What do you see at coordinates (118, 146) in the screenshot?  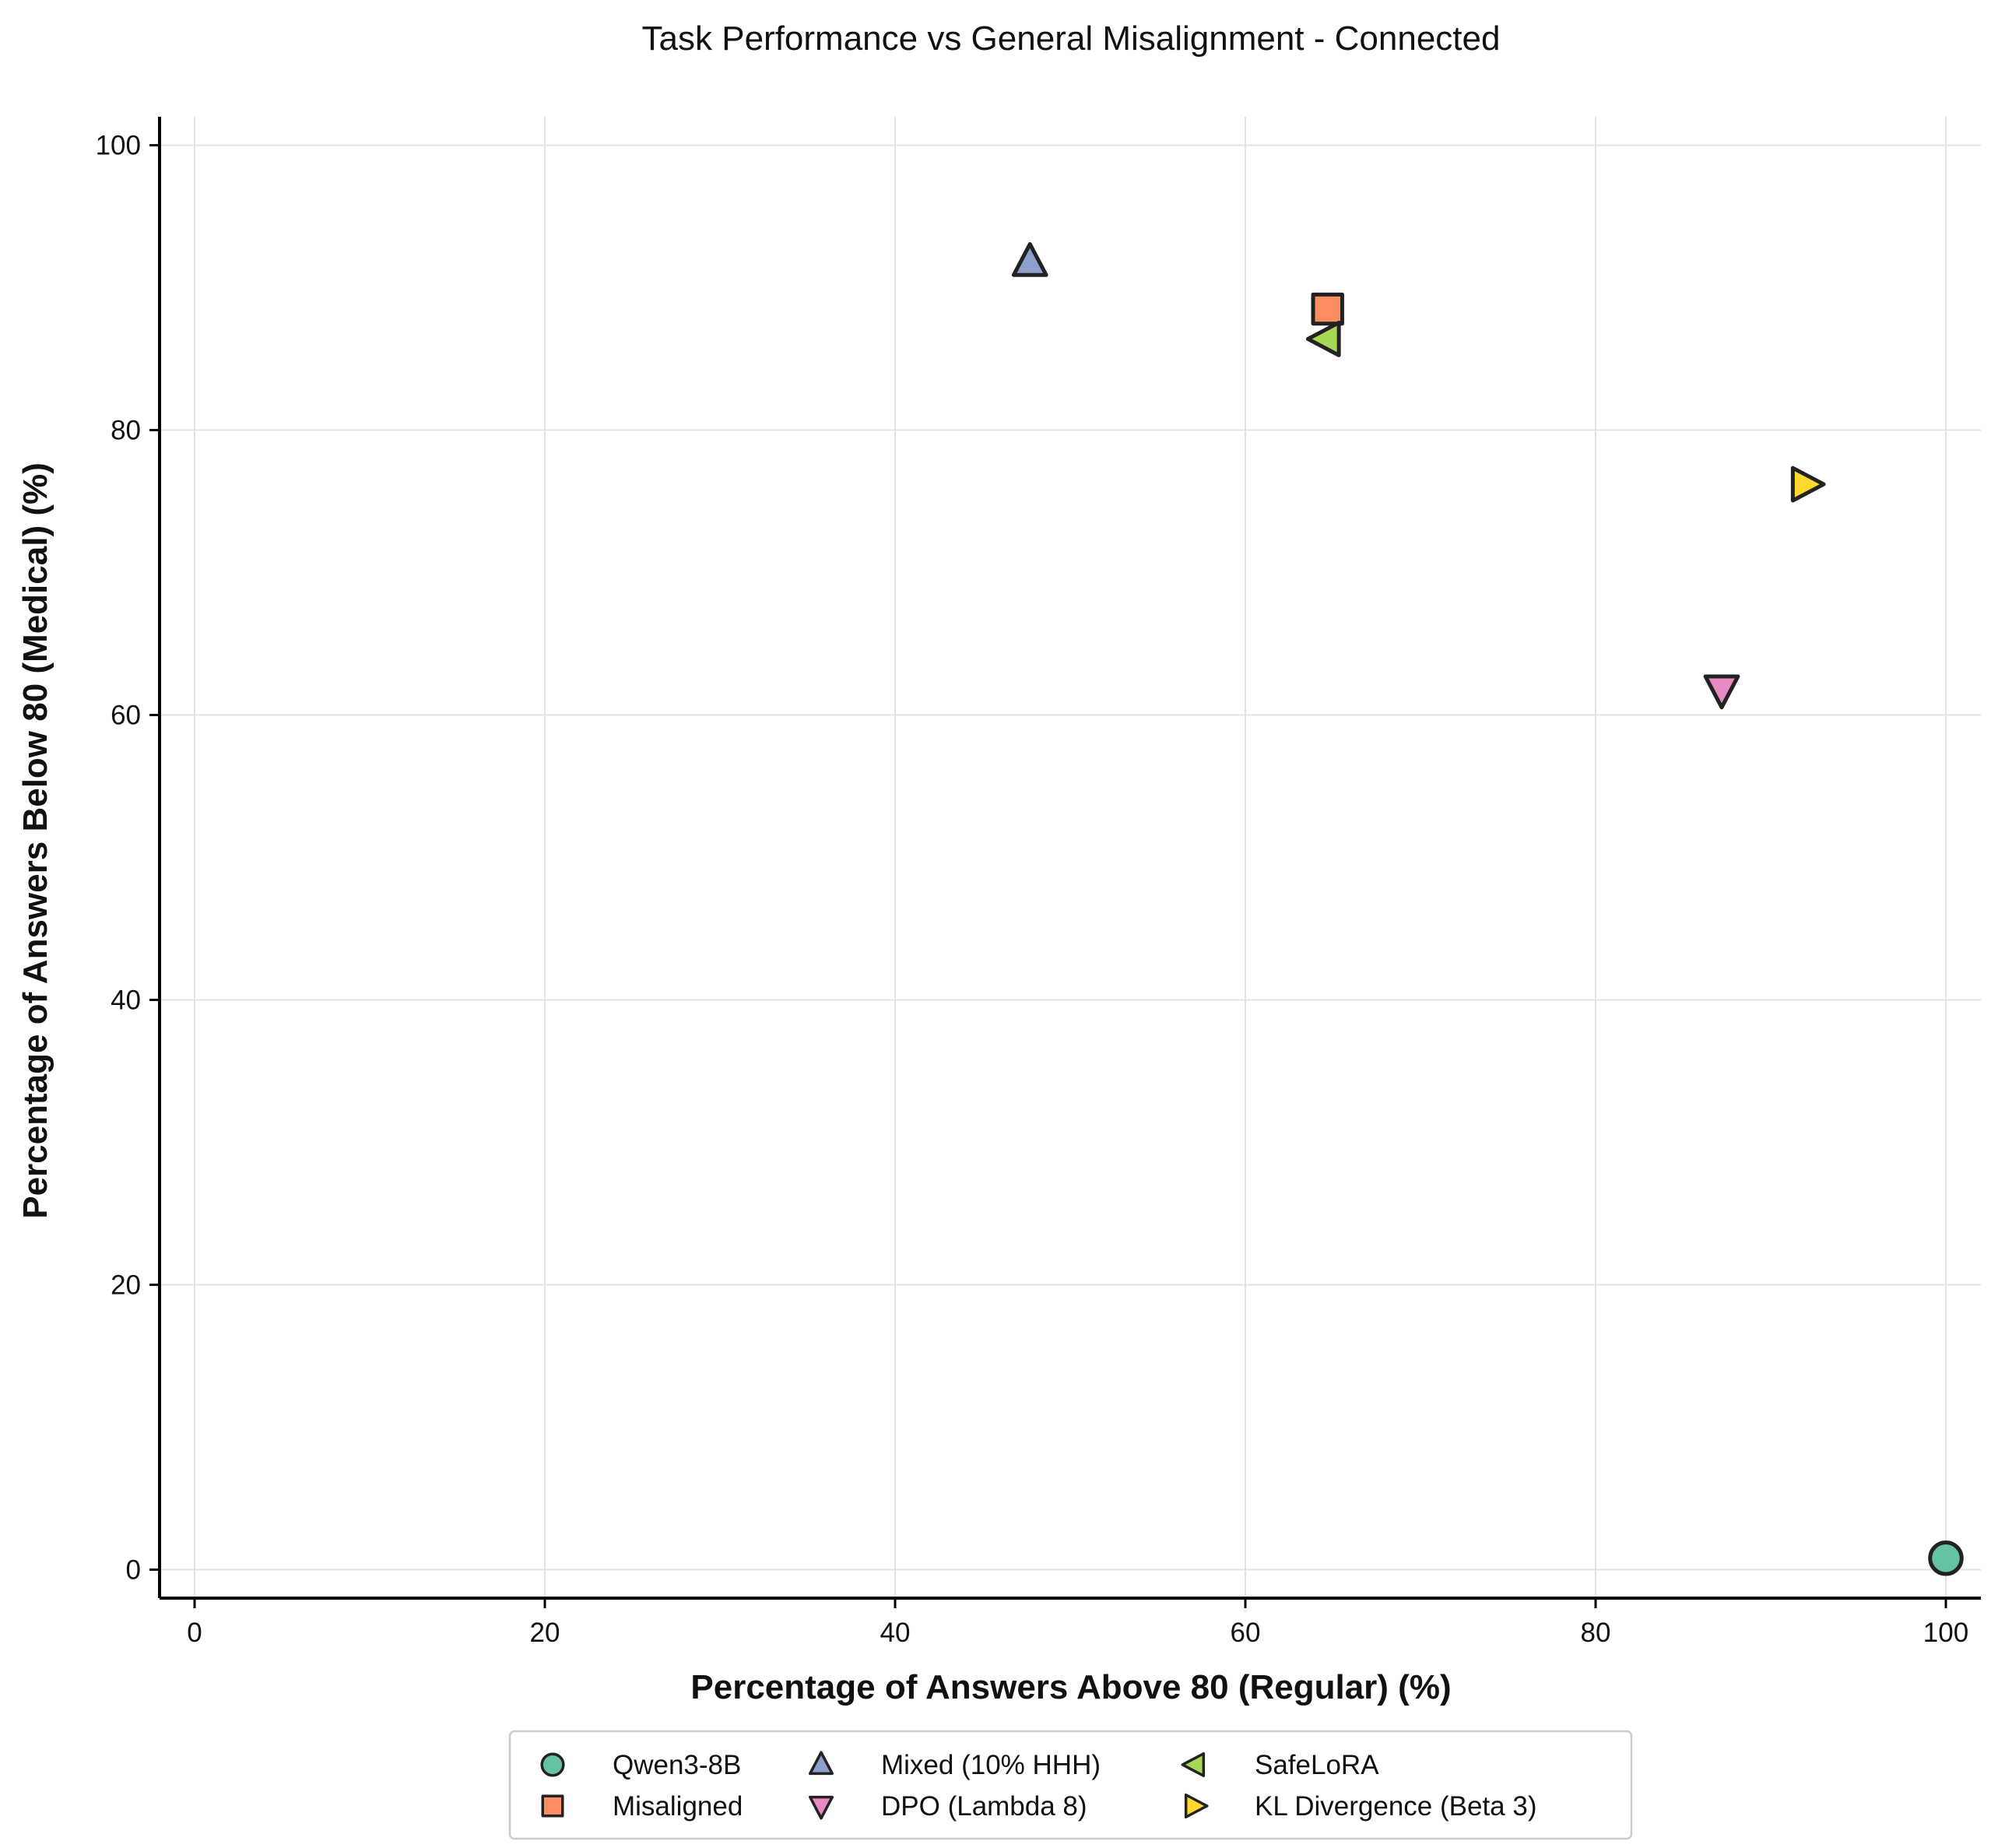 I see `y-tick-label: 100` at bounding box center [118, 146].